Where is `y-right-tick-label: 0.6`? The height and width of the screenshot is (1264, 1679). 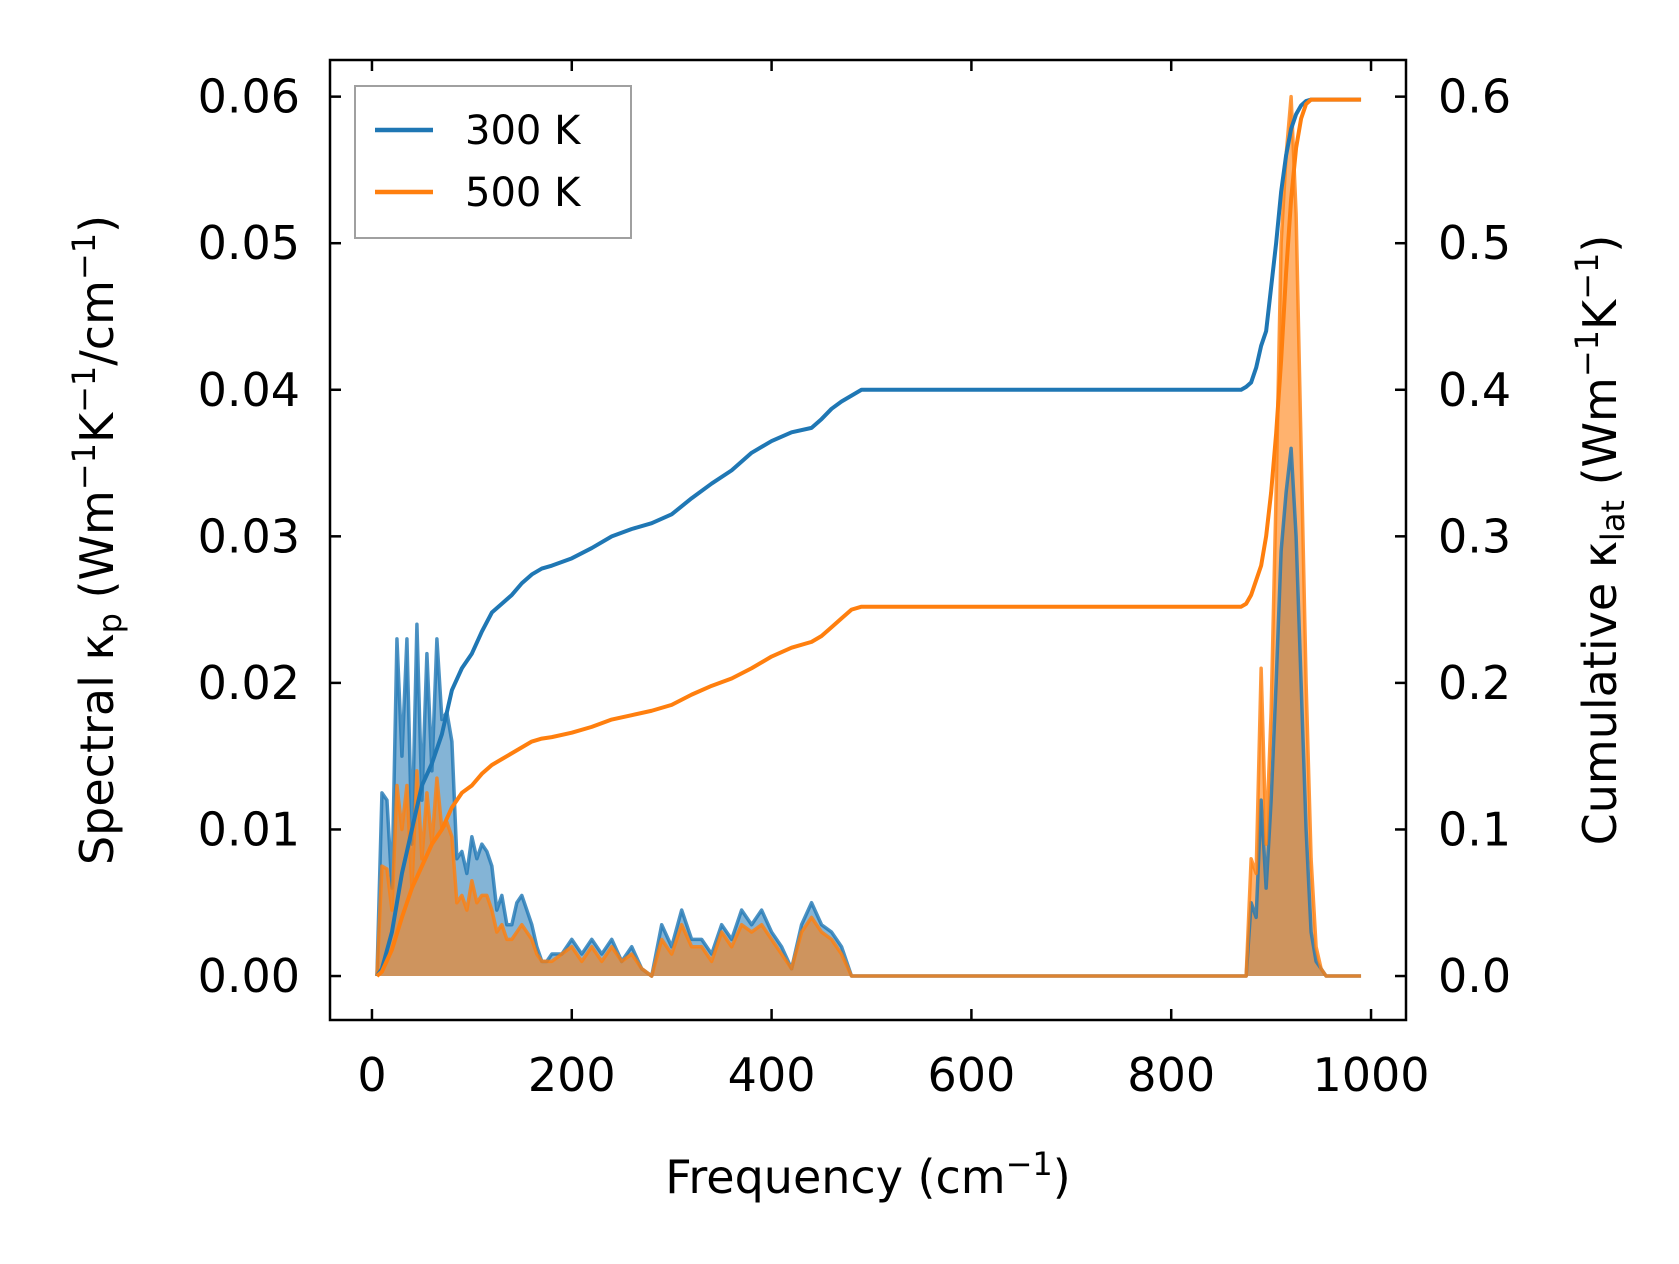 y-right-tick-label: 0.6 is located at coordinates (1474, 97).